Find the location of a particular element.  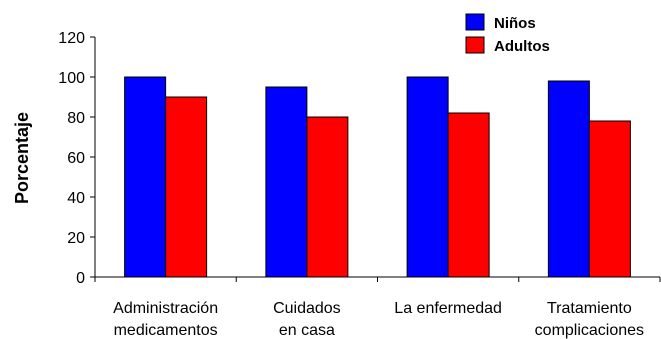

x-category-label: en casa is located at coordinates (307, 330).